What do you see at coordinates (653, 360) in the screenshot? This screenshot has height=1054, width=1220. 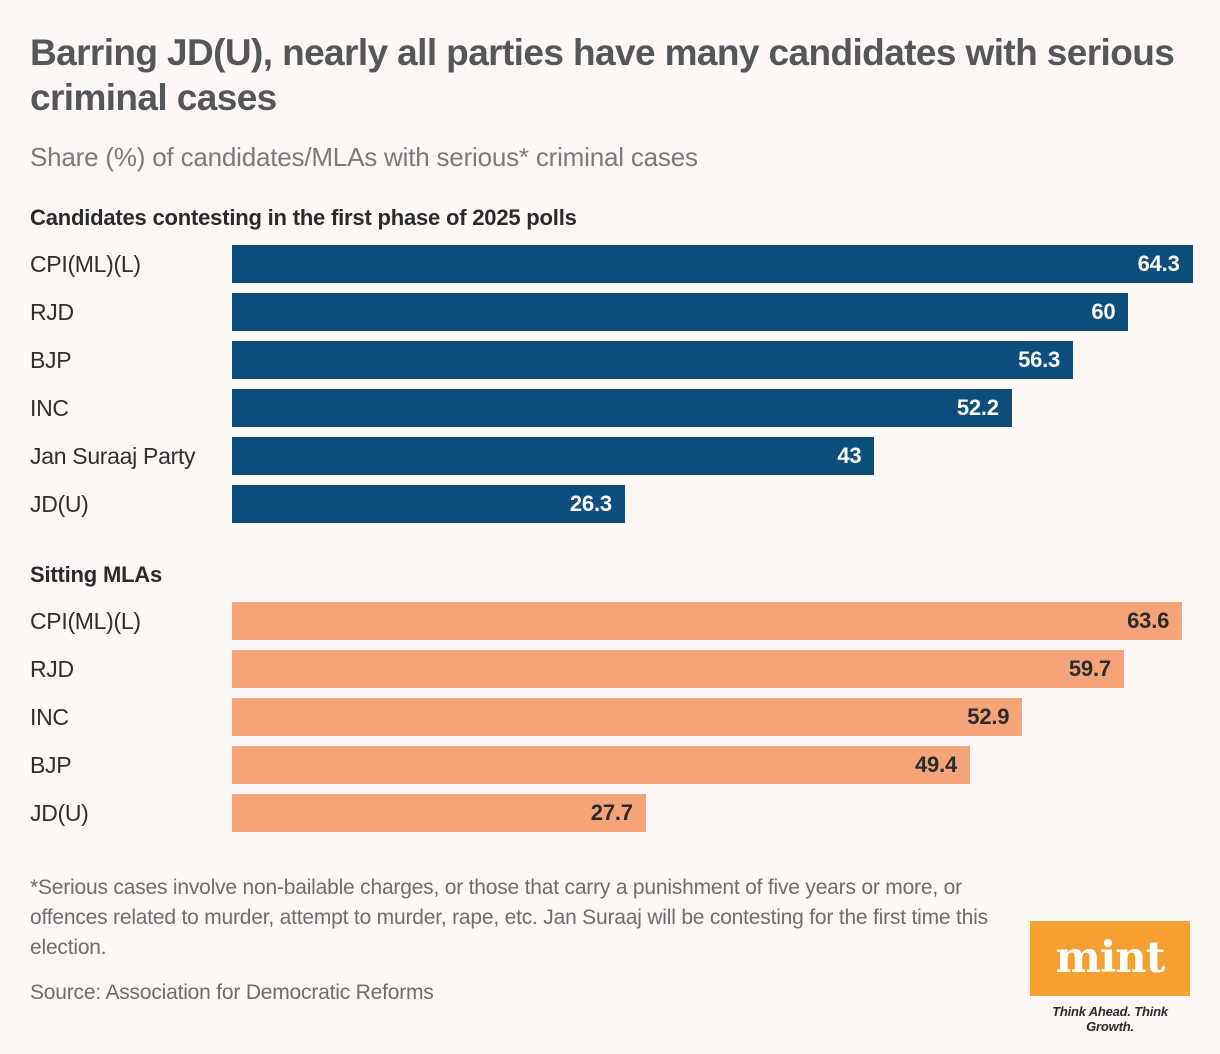 I see `bar: 56.3` at bounding box center [653, 360].